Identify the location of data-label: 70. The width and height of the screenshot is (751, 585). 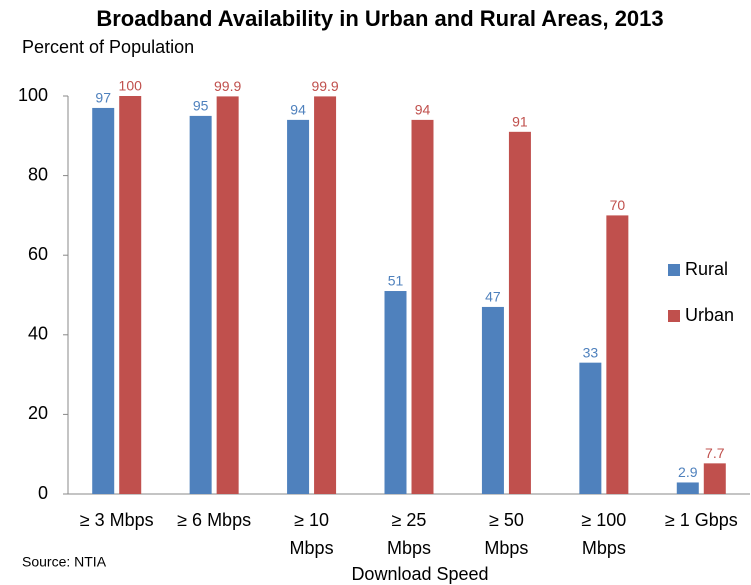
(618, 205).